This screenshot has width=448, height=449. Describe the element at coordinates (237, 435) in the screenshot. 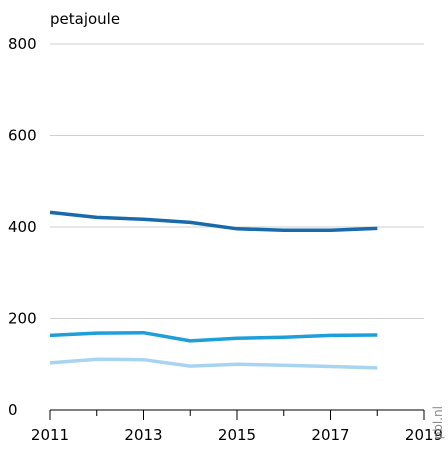

I see `x-tick-label: 2015` at that location.